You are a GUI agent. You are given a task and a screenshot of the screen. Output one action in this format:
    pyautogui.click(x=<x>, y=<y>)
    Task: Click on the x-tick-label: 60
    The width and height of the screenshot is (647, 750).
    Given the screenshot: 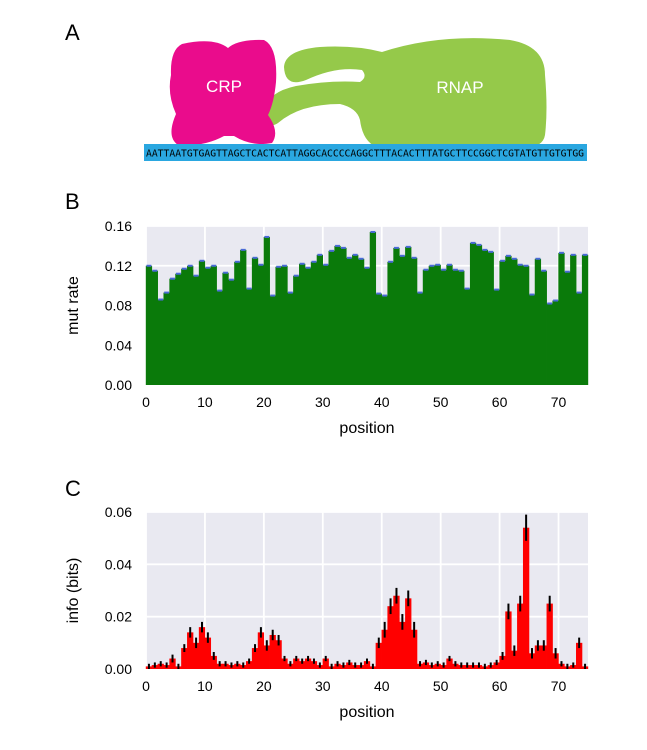 What is the action you would take?
    pyautogui.click(x=500, y=402)
    